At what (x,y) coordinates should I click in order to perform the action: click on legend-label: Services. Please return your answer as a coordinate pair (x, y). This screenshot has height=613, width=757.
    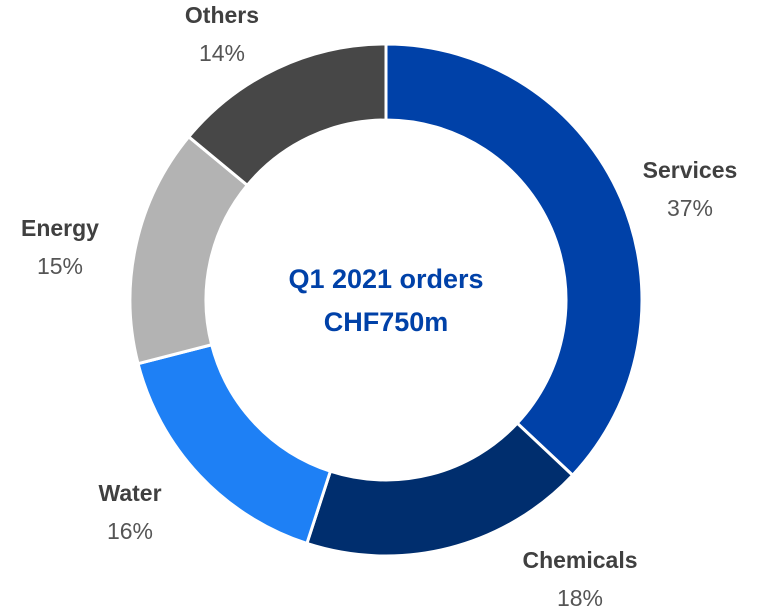
    Looking at the image, I should click on (690, 170).